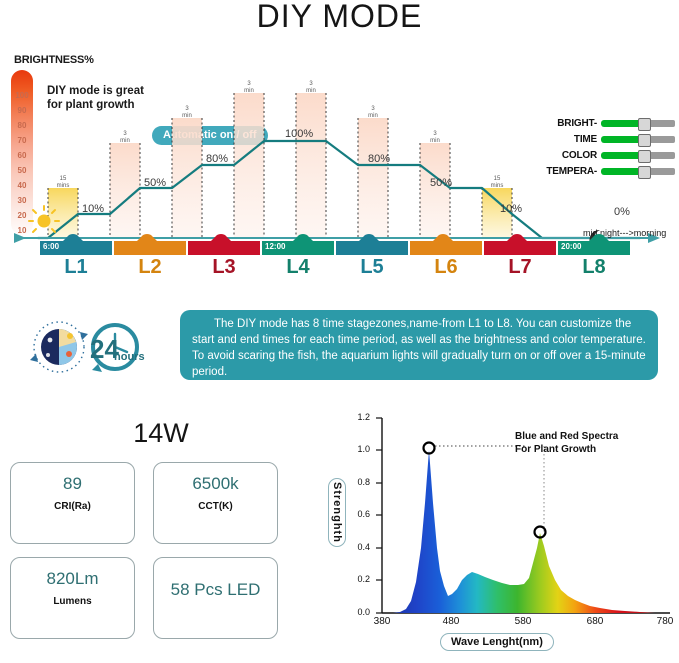 This screenshot has width=679, height=663. Describe the element at coordinates (660, 123) in the screenshot. I see `slider-rest-bright` at that location.